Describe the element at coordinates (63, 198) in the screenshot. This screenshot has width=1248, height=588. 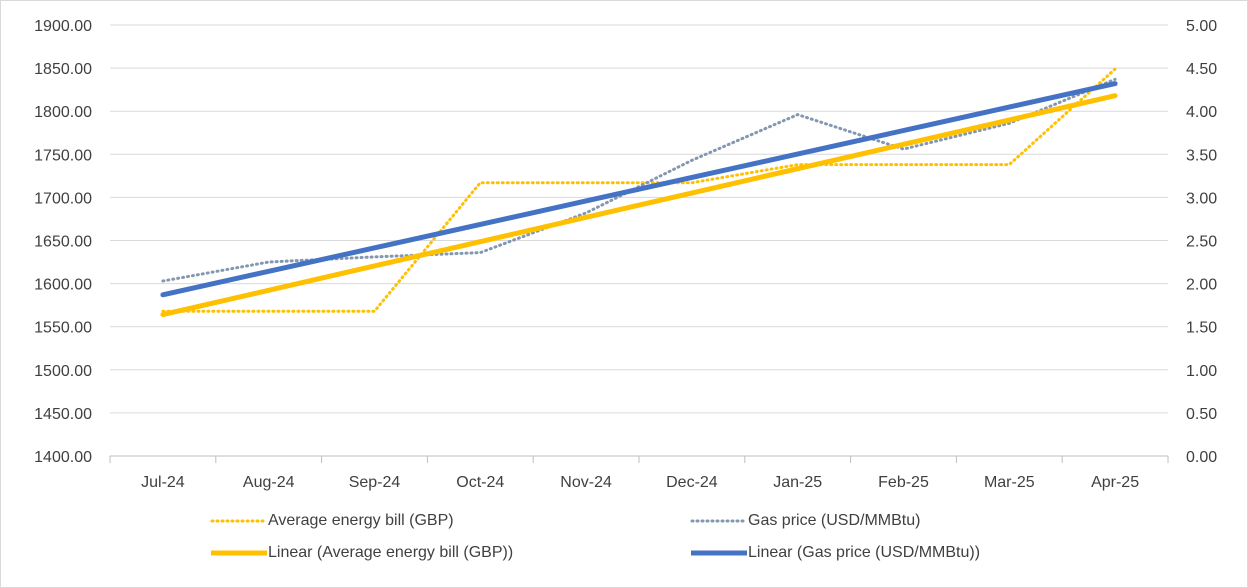
I see `y-left-tick-label: 1700.00` at that location.